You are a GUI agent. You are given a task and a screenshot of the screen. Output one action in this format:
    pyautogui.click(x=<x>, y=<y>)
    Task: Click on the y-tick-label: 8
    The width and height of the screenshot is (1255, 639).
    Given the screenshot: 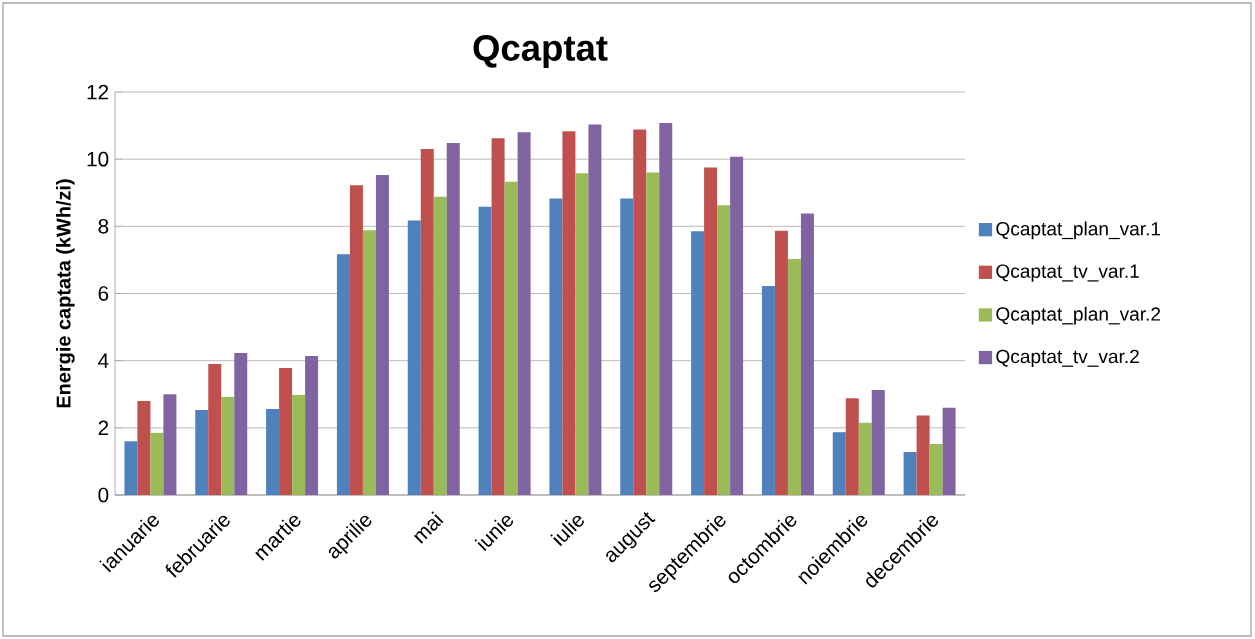 What is the action you would take?
    pyautogui.click(x=103, y=226)
    